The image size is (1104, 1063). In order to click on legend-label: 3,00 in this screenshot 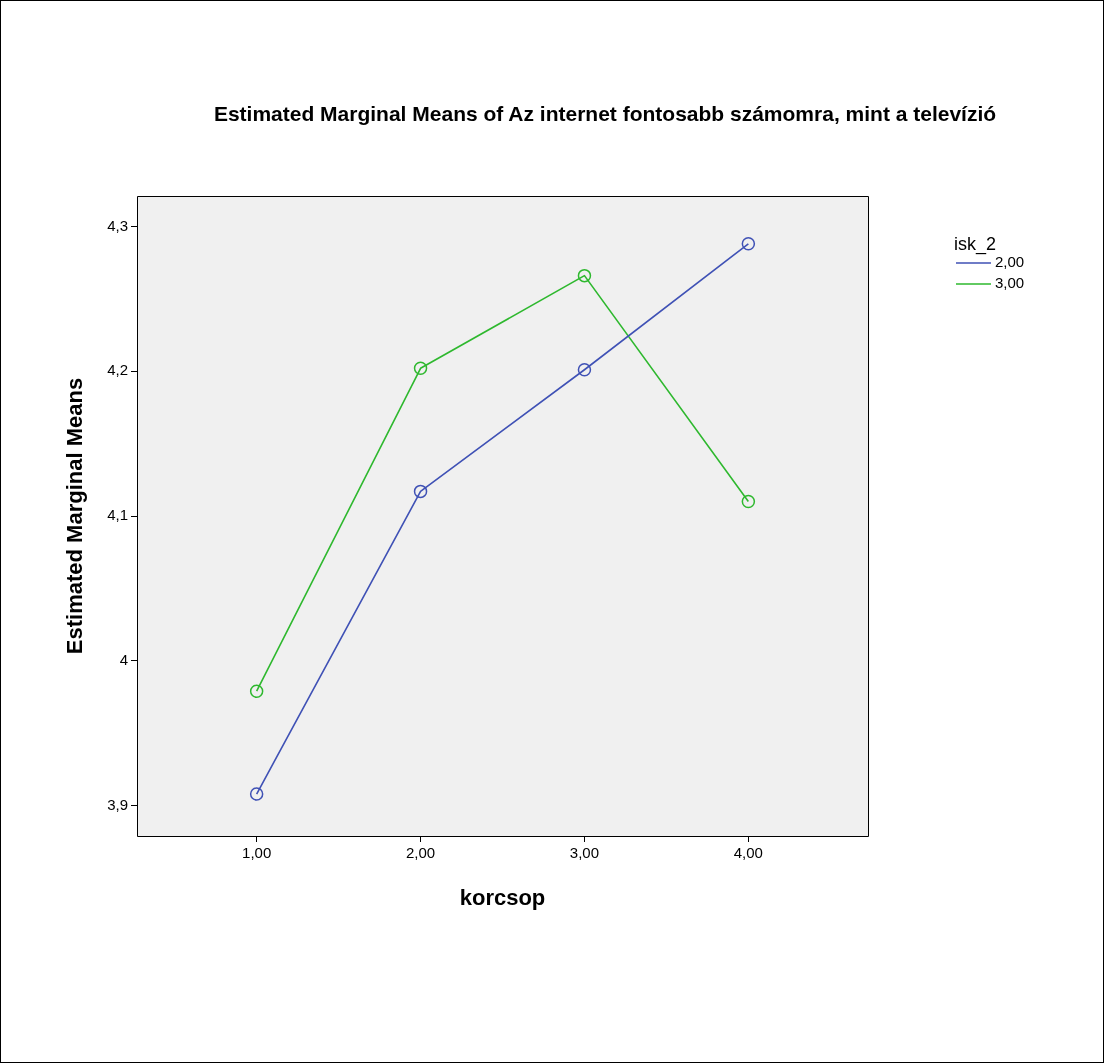, I will do `click(1010, 283)`.